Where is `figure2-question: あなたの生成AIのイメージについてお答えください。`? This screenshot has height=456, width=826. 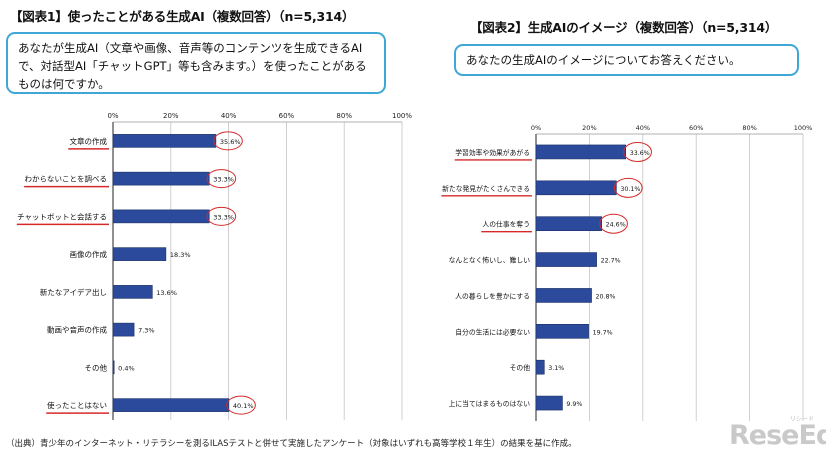 figure2-question: あなたの生成AIのイメージについてお答えください。 is located at coordinates (603, 60).